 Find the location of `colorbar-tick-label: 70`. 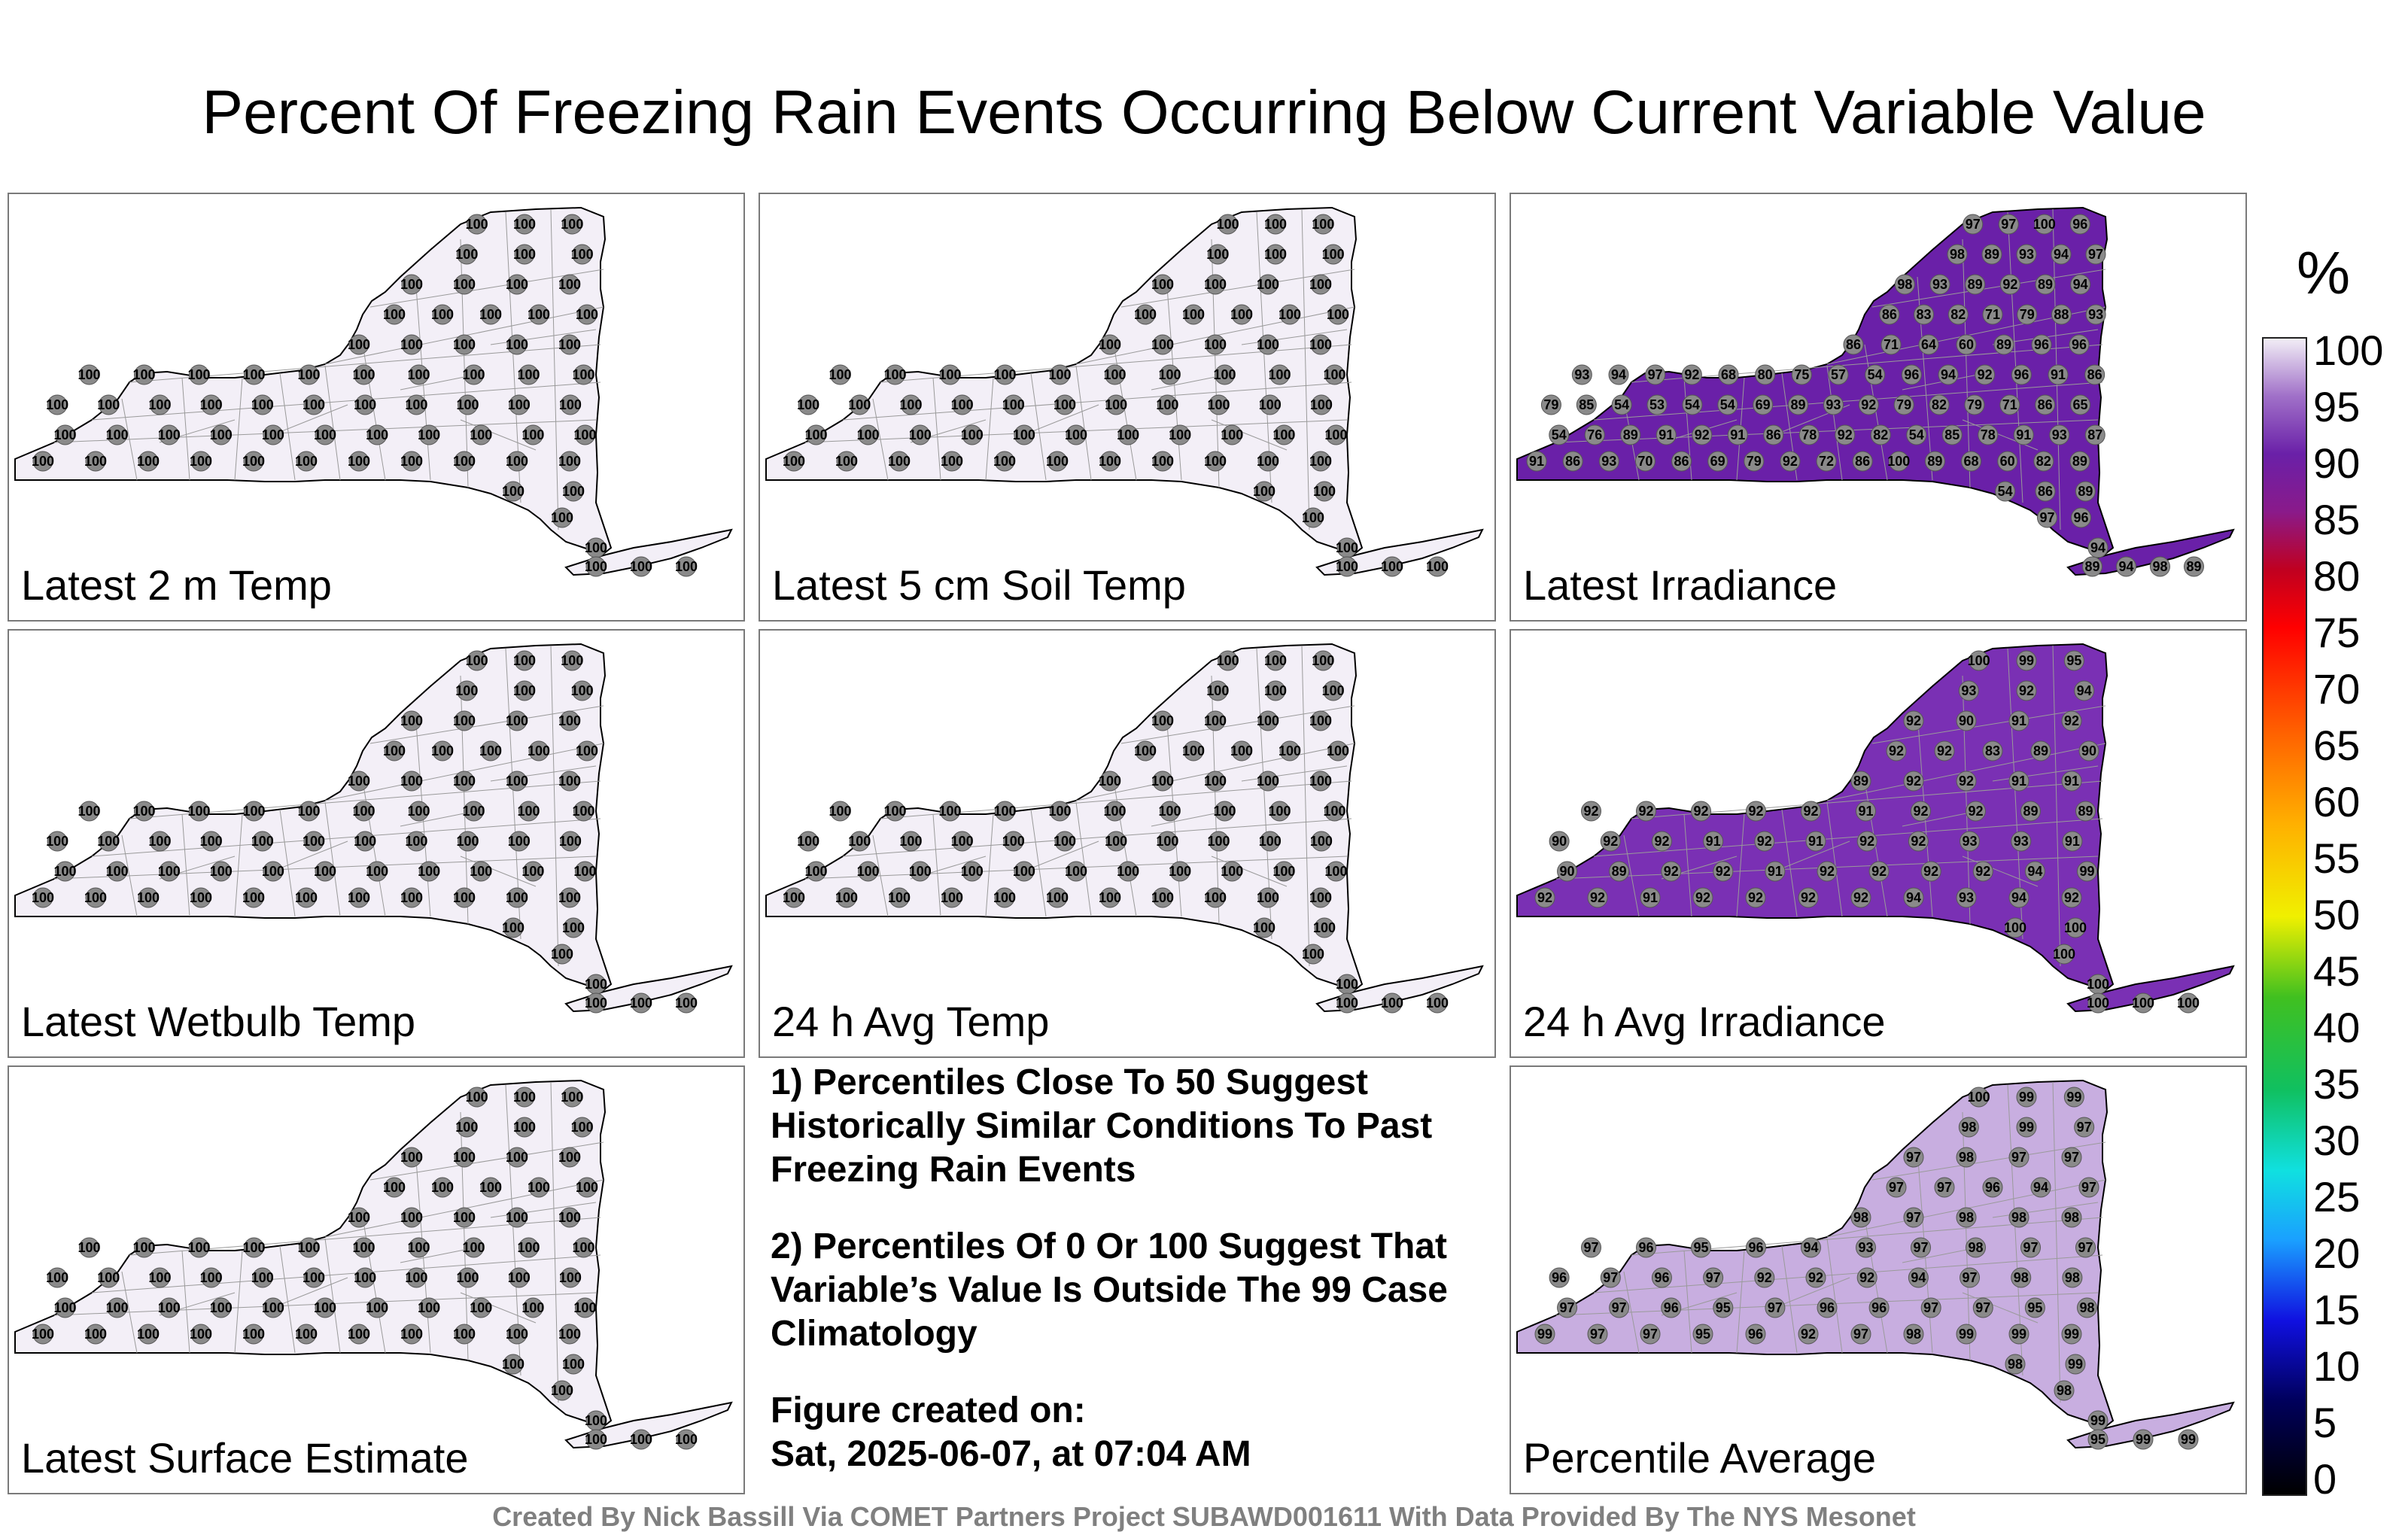

colorbar-tick-label: 70 is located at coordinates (2337, 689).